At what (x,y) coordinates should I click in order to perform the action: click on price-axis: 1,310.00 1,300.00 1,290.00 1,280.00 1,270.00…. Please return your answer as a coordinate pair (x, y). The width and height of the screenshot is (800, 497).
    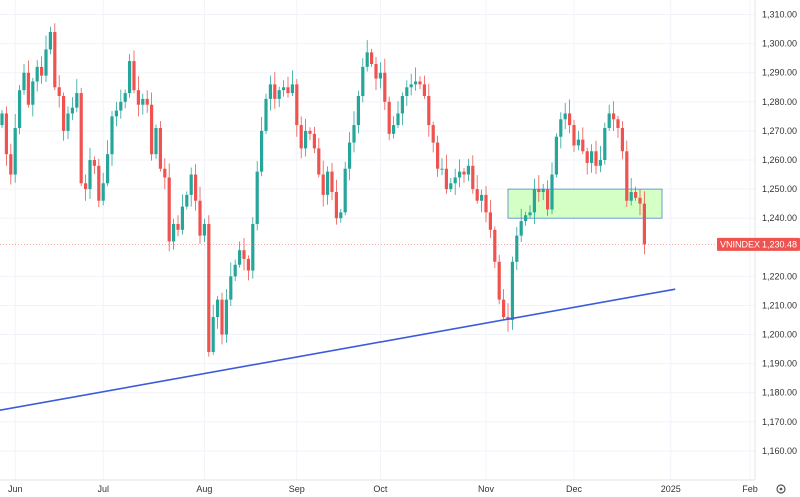
    Looking at the image, I should click on (779, 233).